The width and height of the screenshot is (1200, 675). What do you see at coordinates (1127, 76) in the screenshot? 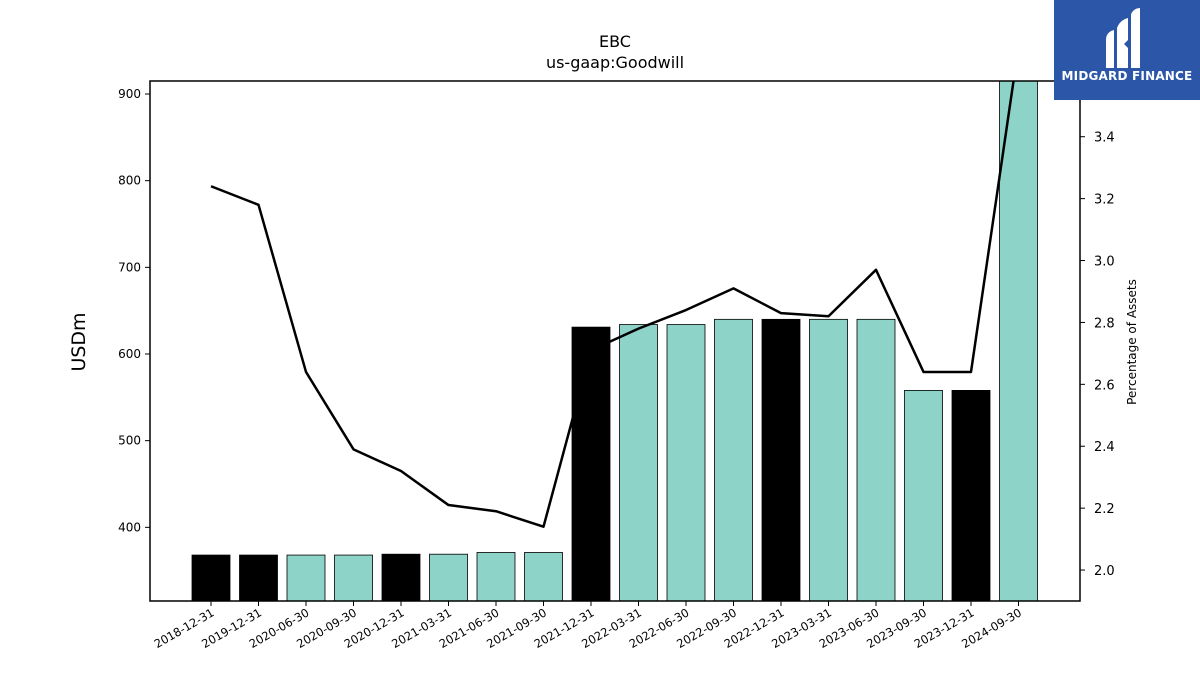
I see `logo-text: MIDGARD FINANCE` at bounding box center [1127, 76].